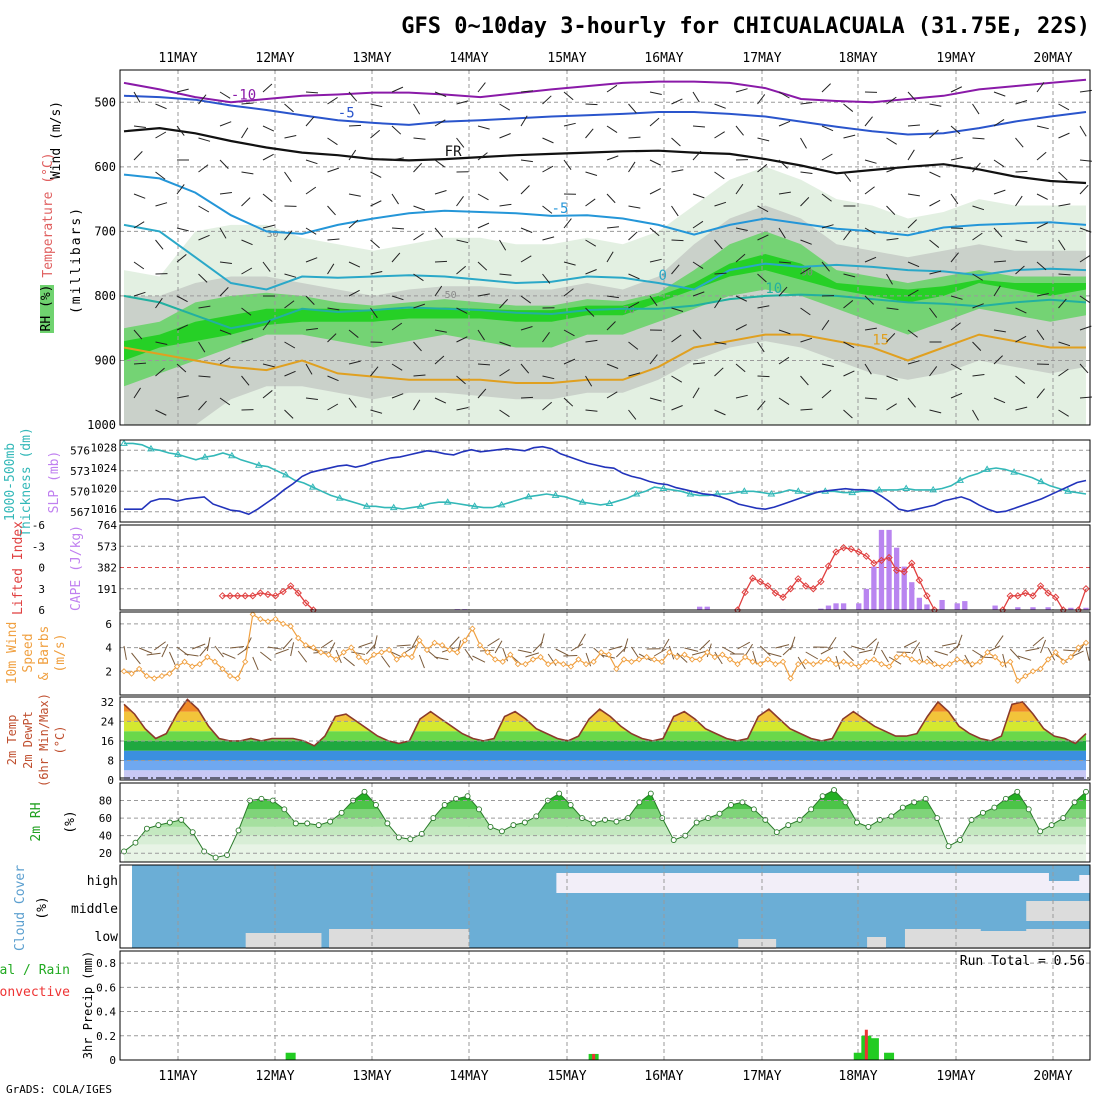 This screenshot has height=1100, width=1100. I want to click on date-label-bottom: 19MAY, so click(955, 1076).